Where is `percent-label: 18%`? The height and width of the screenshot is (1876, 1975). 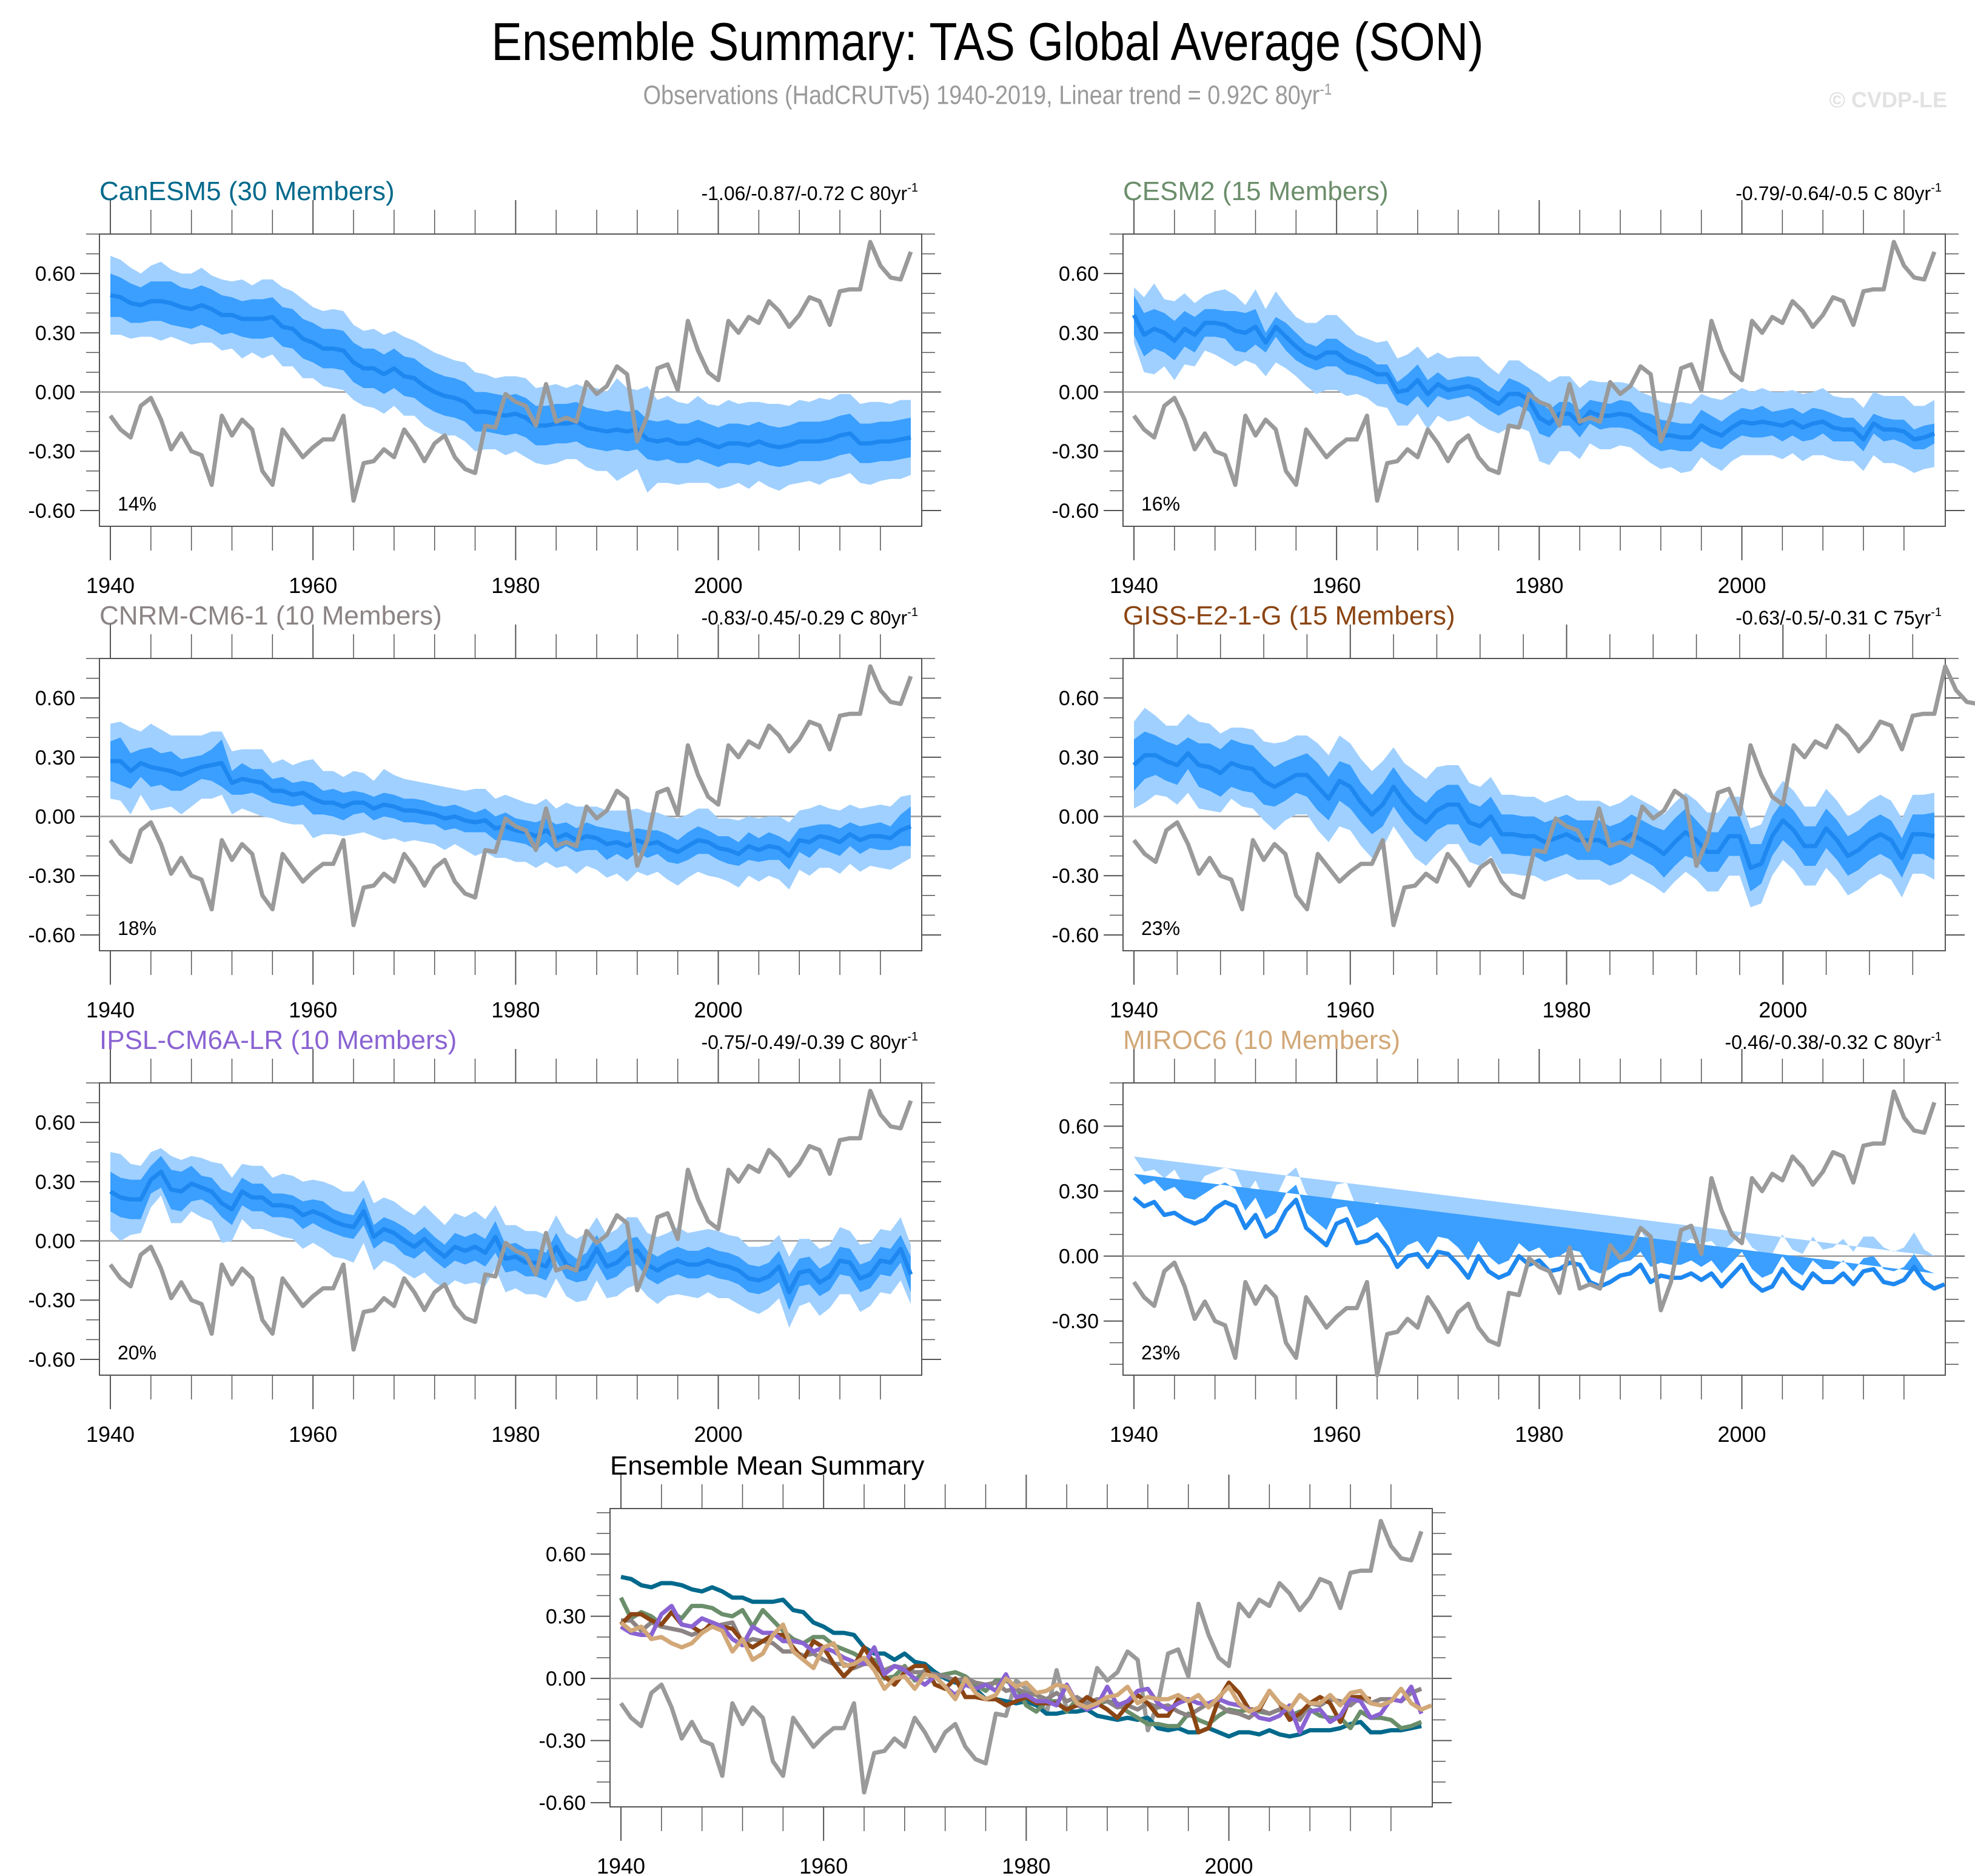
percent-label: 18% is located at coordinates (137, 928).